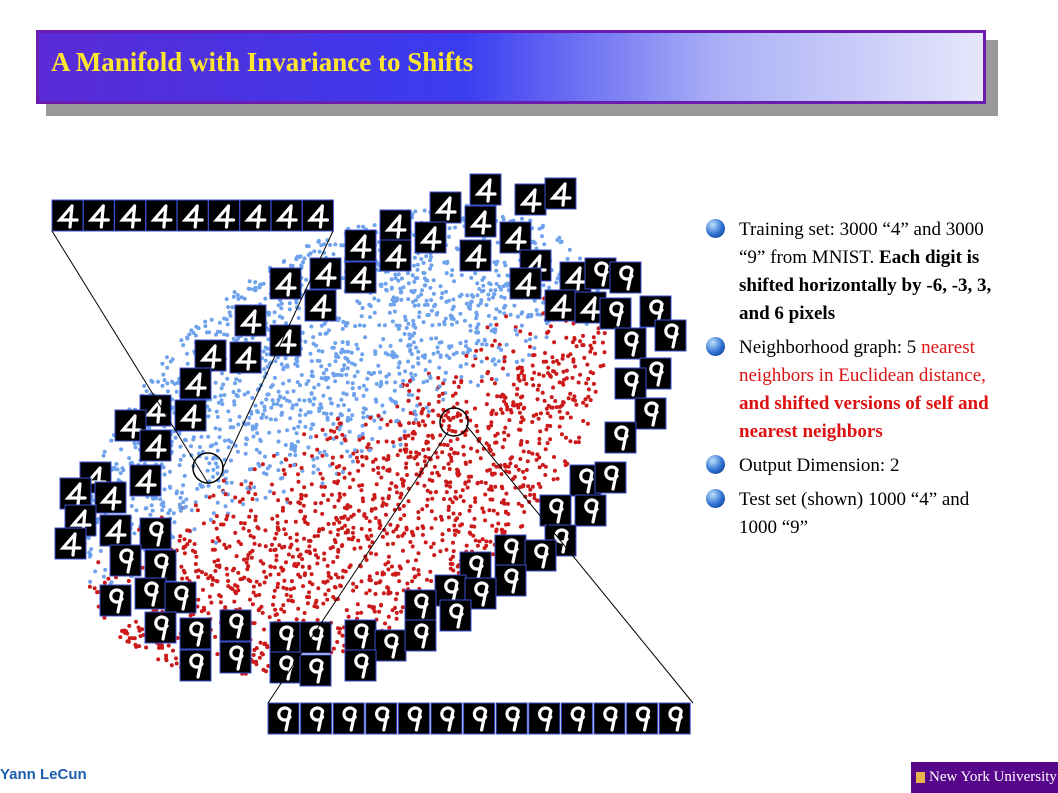 The width and height of the screenshot is (1058, 793). I want to click on thumb-box, so click(317, 215).